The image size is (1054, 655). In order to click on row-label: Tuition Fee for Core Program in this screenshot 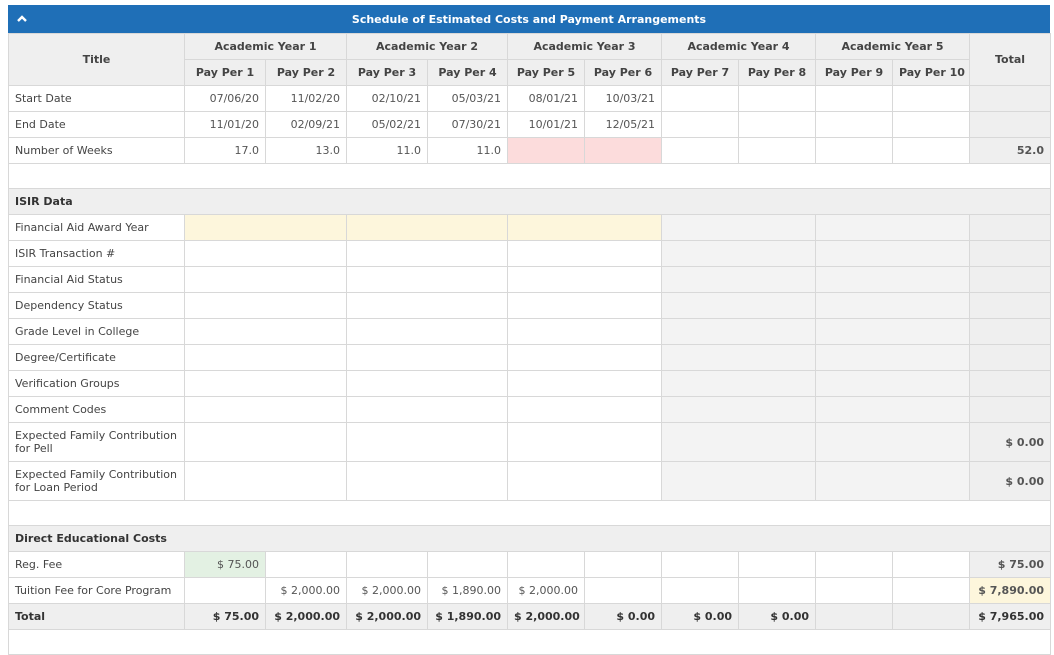, I will do `click(96, 590)`.